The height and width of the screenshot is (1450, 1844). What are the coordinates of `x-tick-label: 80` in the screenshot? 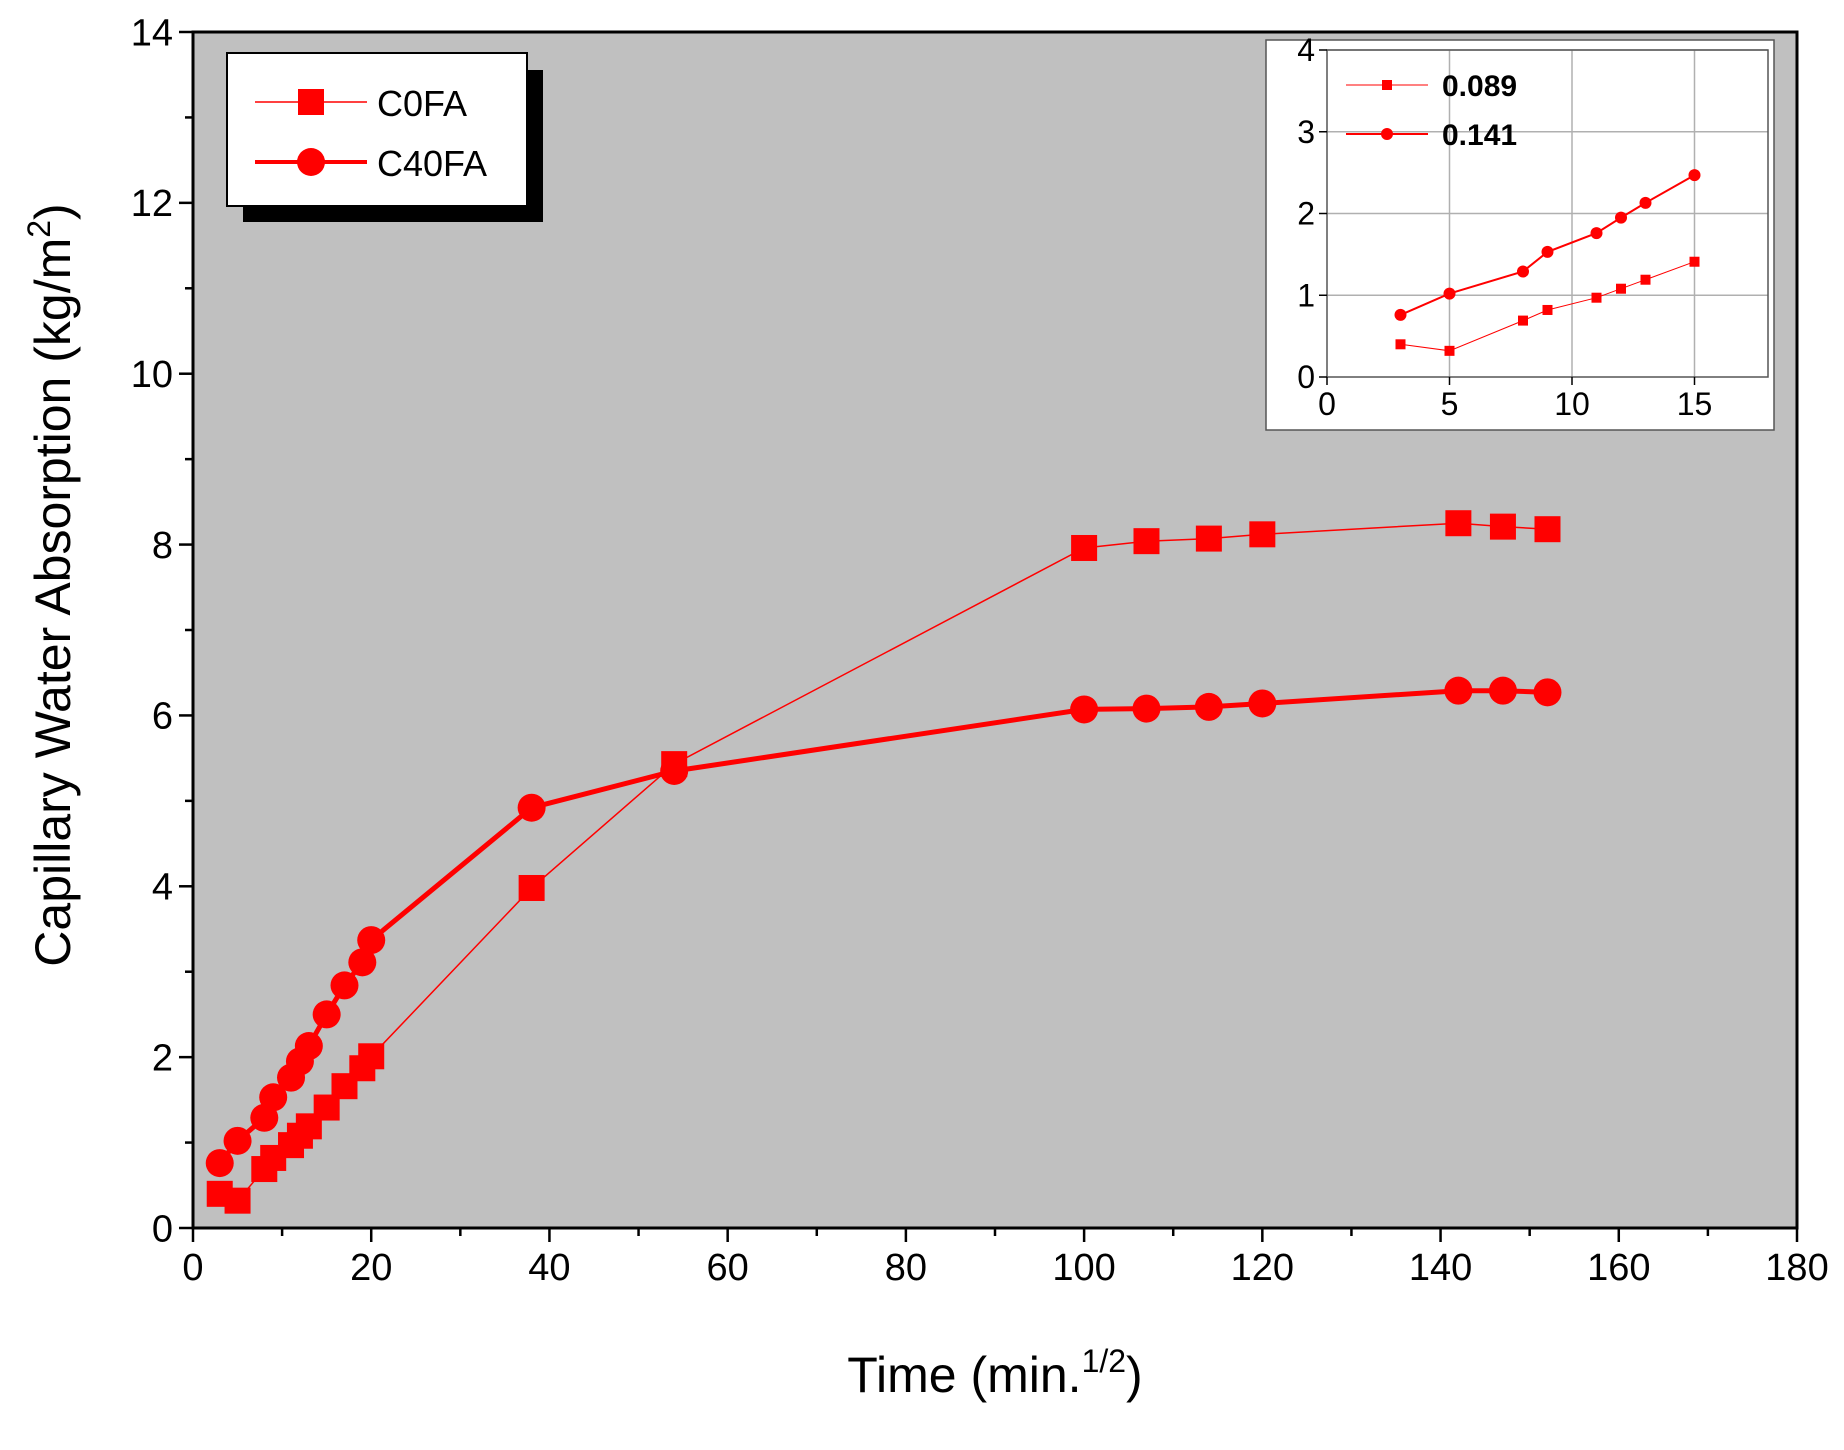 It's located at (906, 1268).